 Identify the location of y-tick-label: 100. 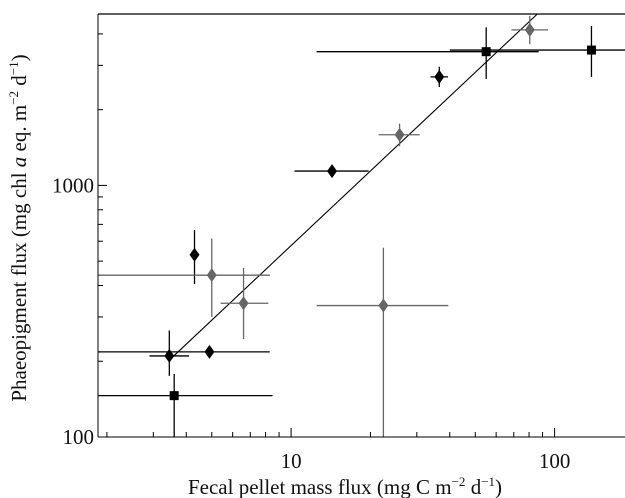
(79, 437).